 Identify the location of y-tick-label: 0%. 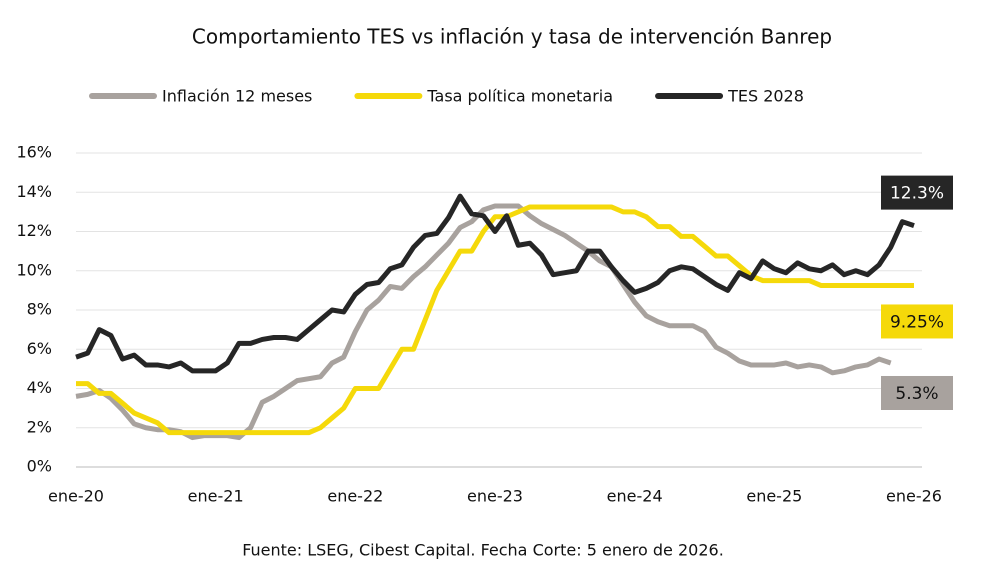
(39, 466).